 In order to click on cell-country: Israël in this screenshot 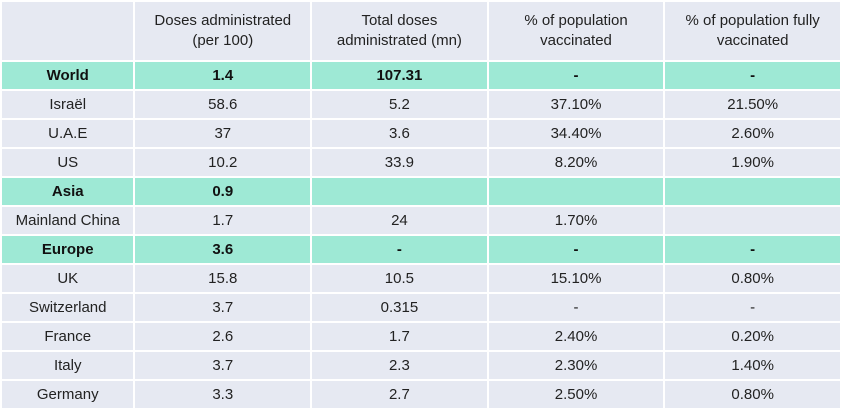, I will do `click(68, 104)`.